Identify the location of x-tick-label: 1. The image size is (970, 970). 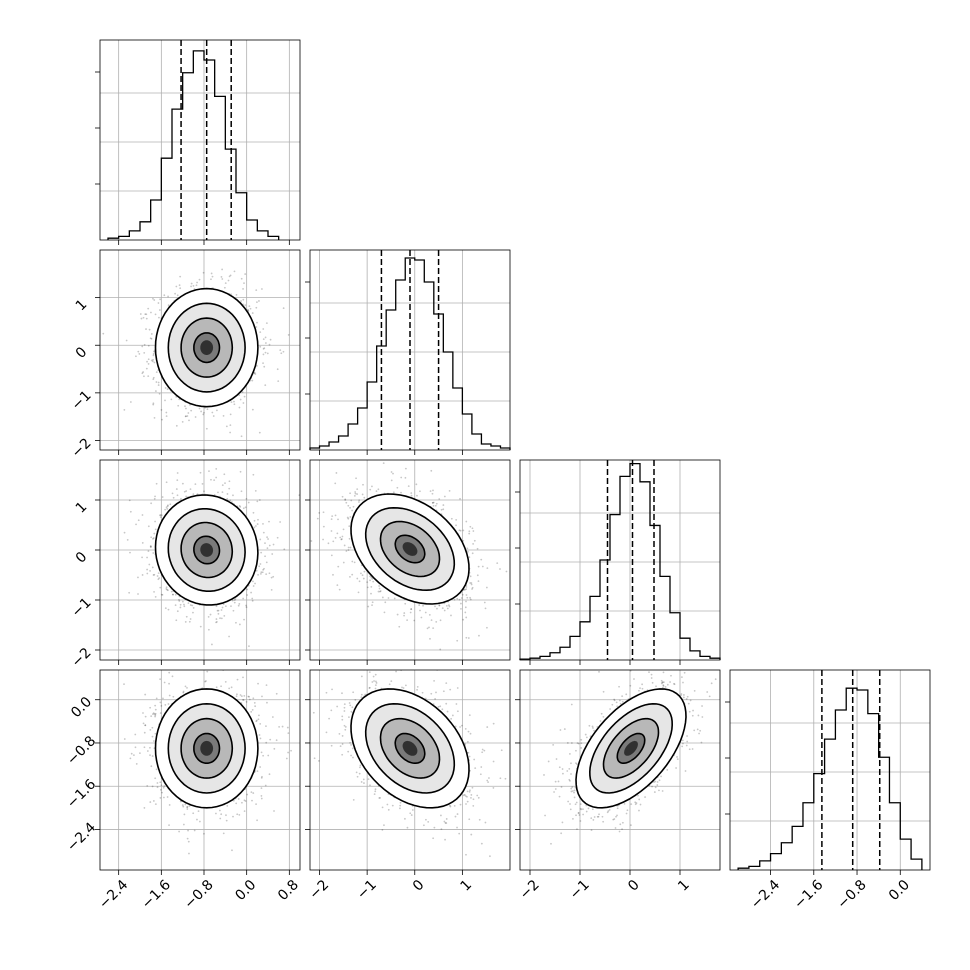
(466, 886).